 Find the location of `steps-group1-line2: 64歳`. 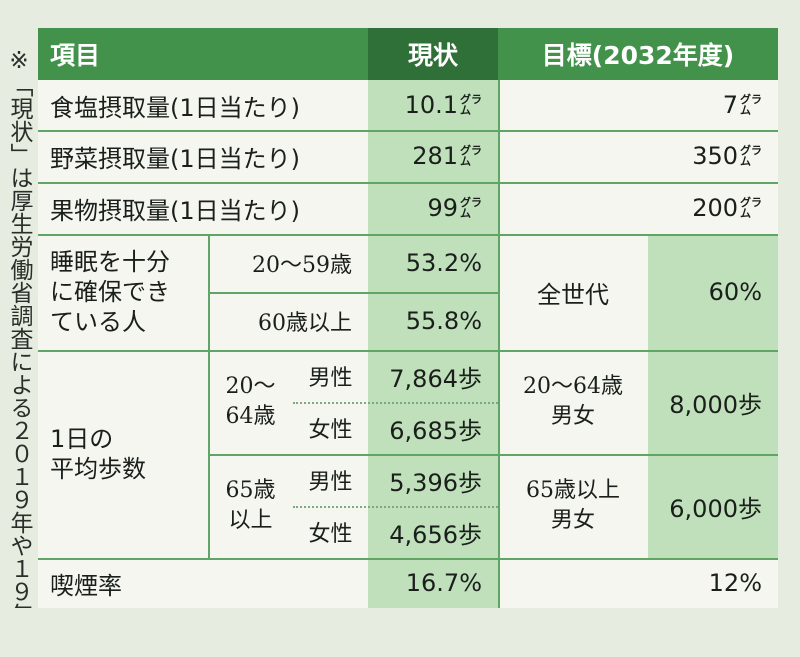

steps-group1-line2: 64歳 is located at coordinates (250, 416).